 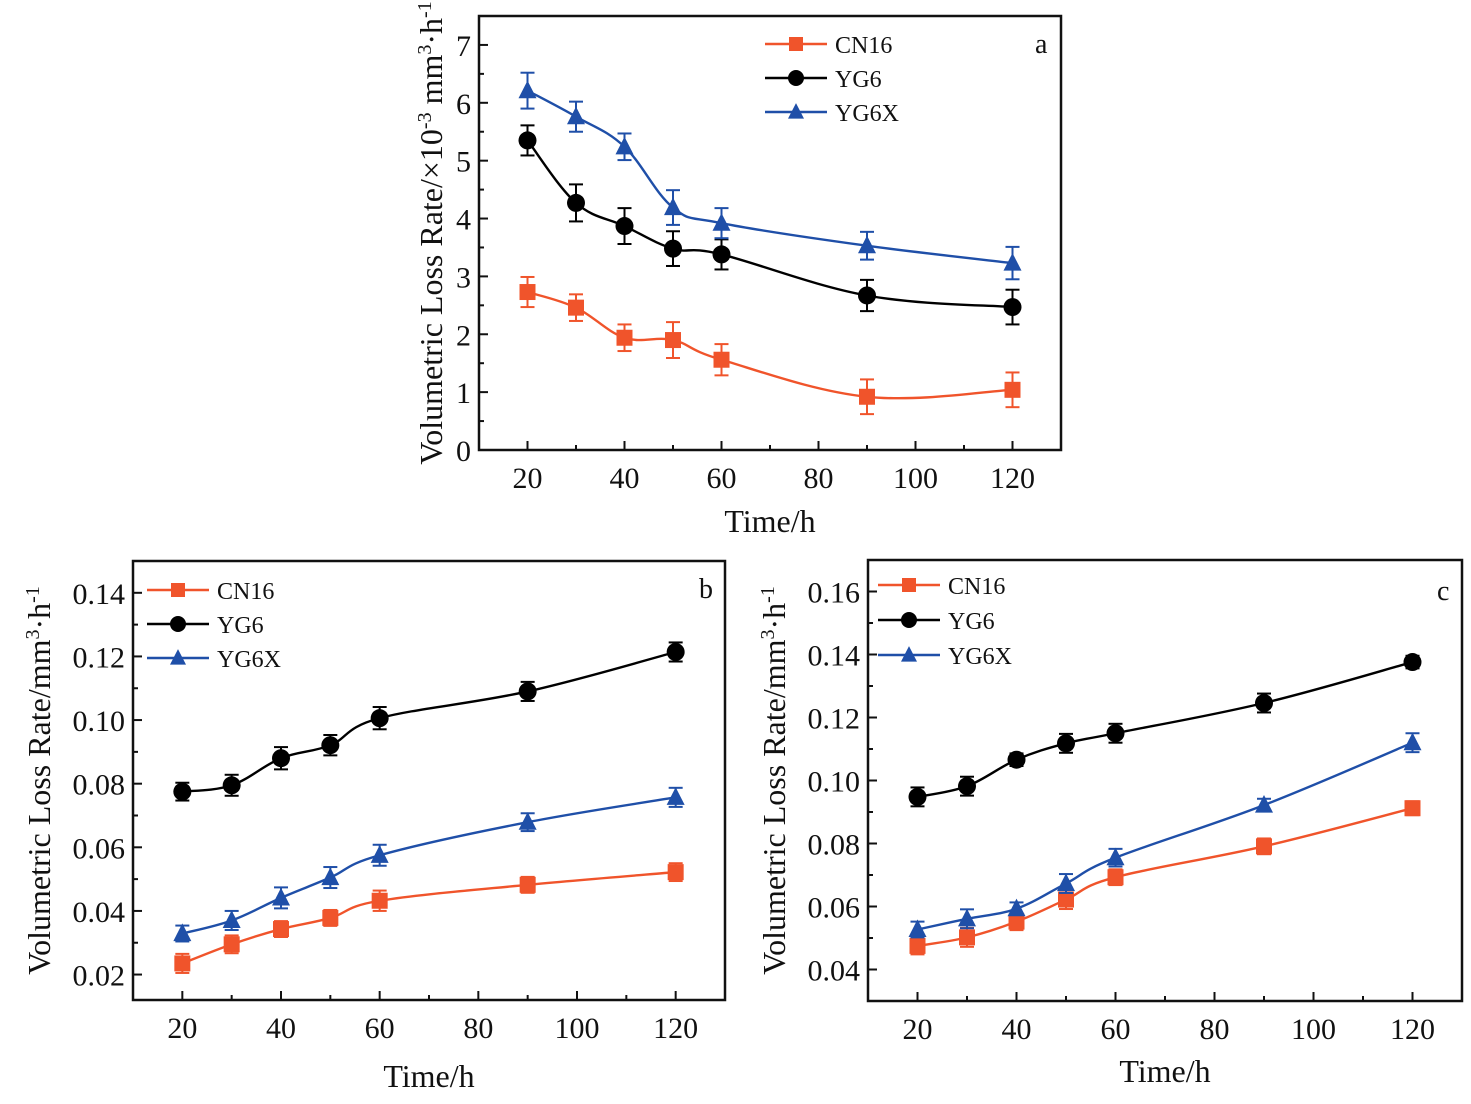 I want to click on x-tick-label: 20, so click(x=528, y=478).